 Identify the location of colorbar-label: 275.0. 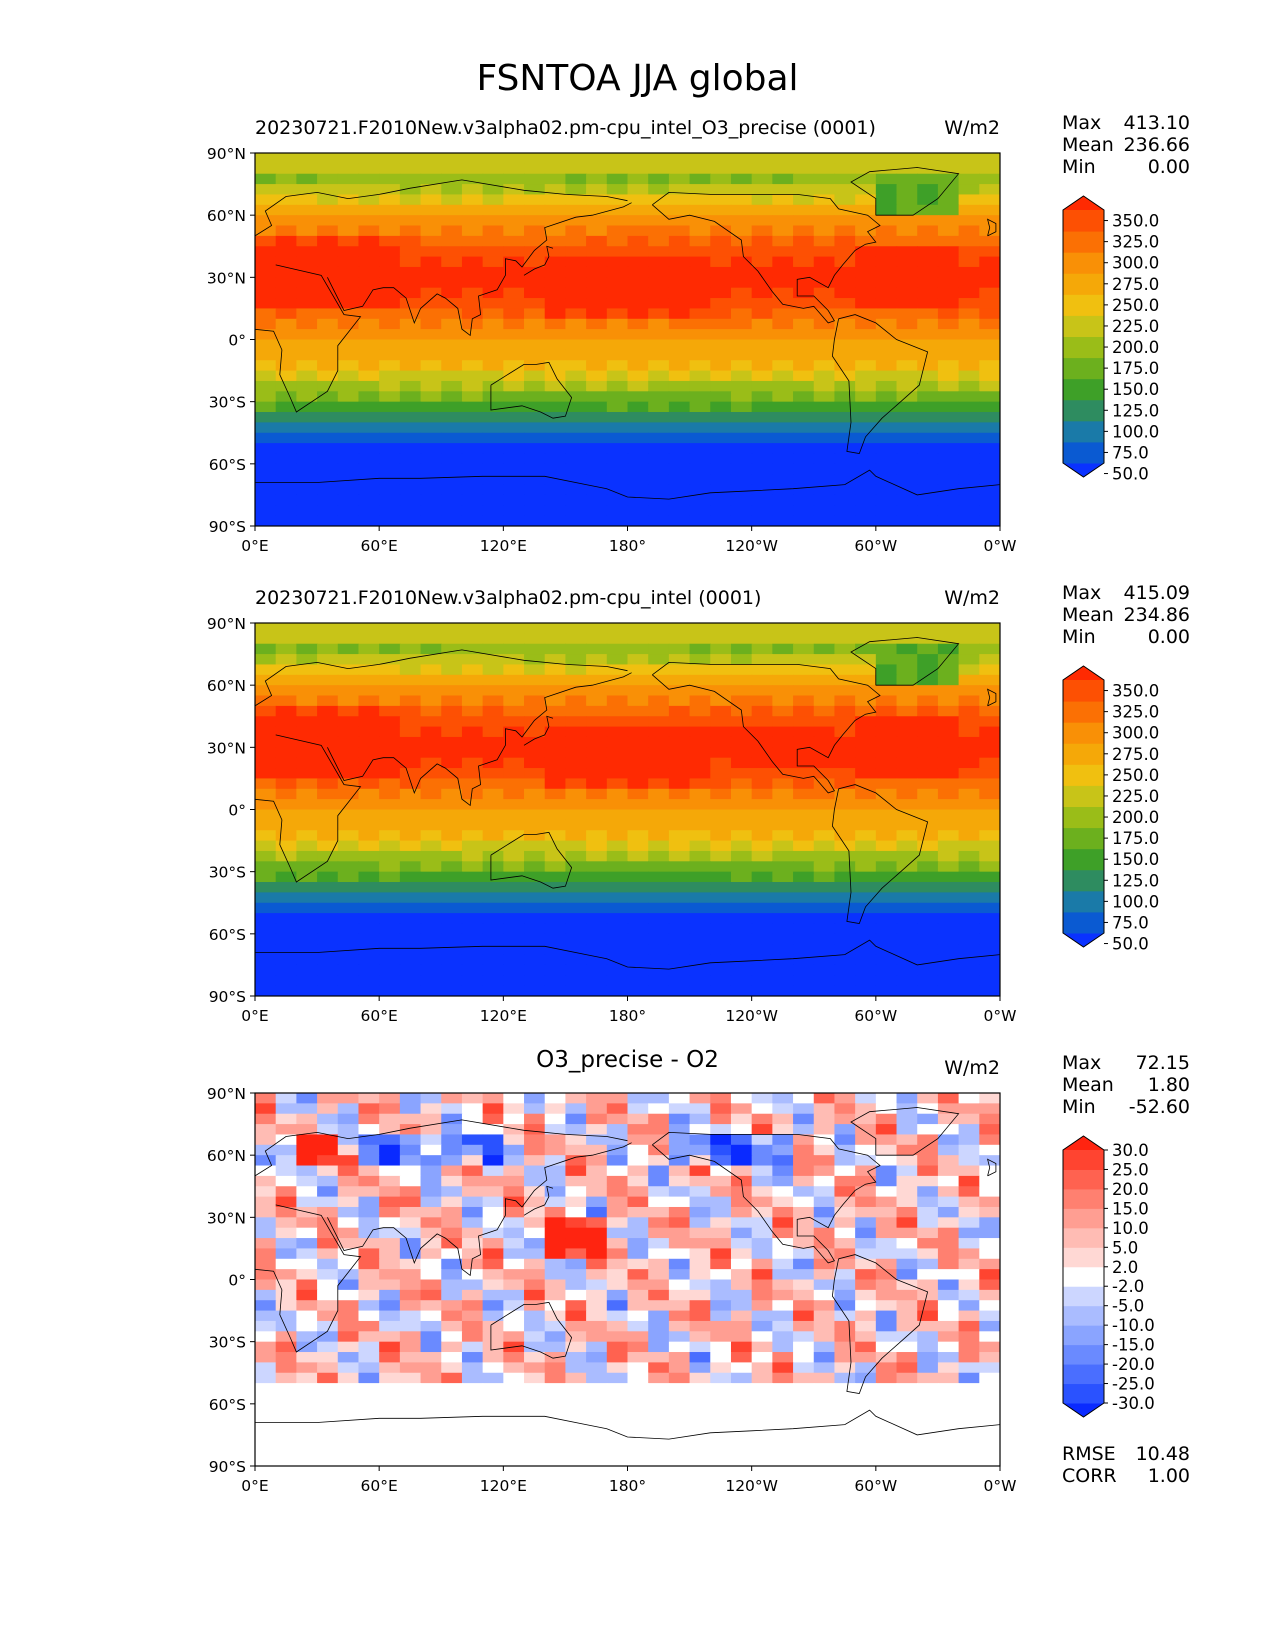
(1135, 754).